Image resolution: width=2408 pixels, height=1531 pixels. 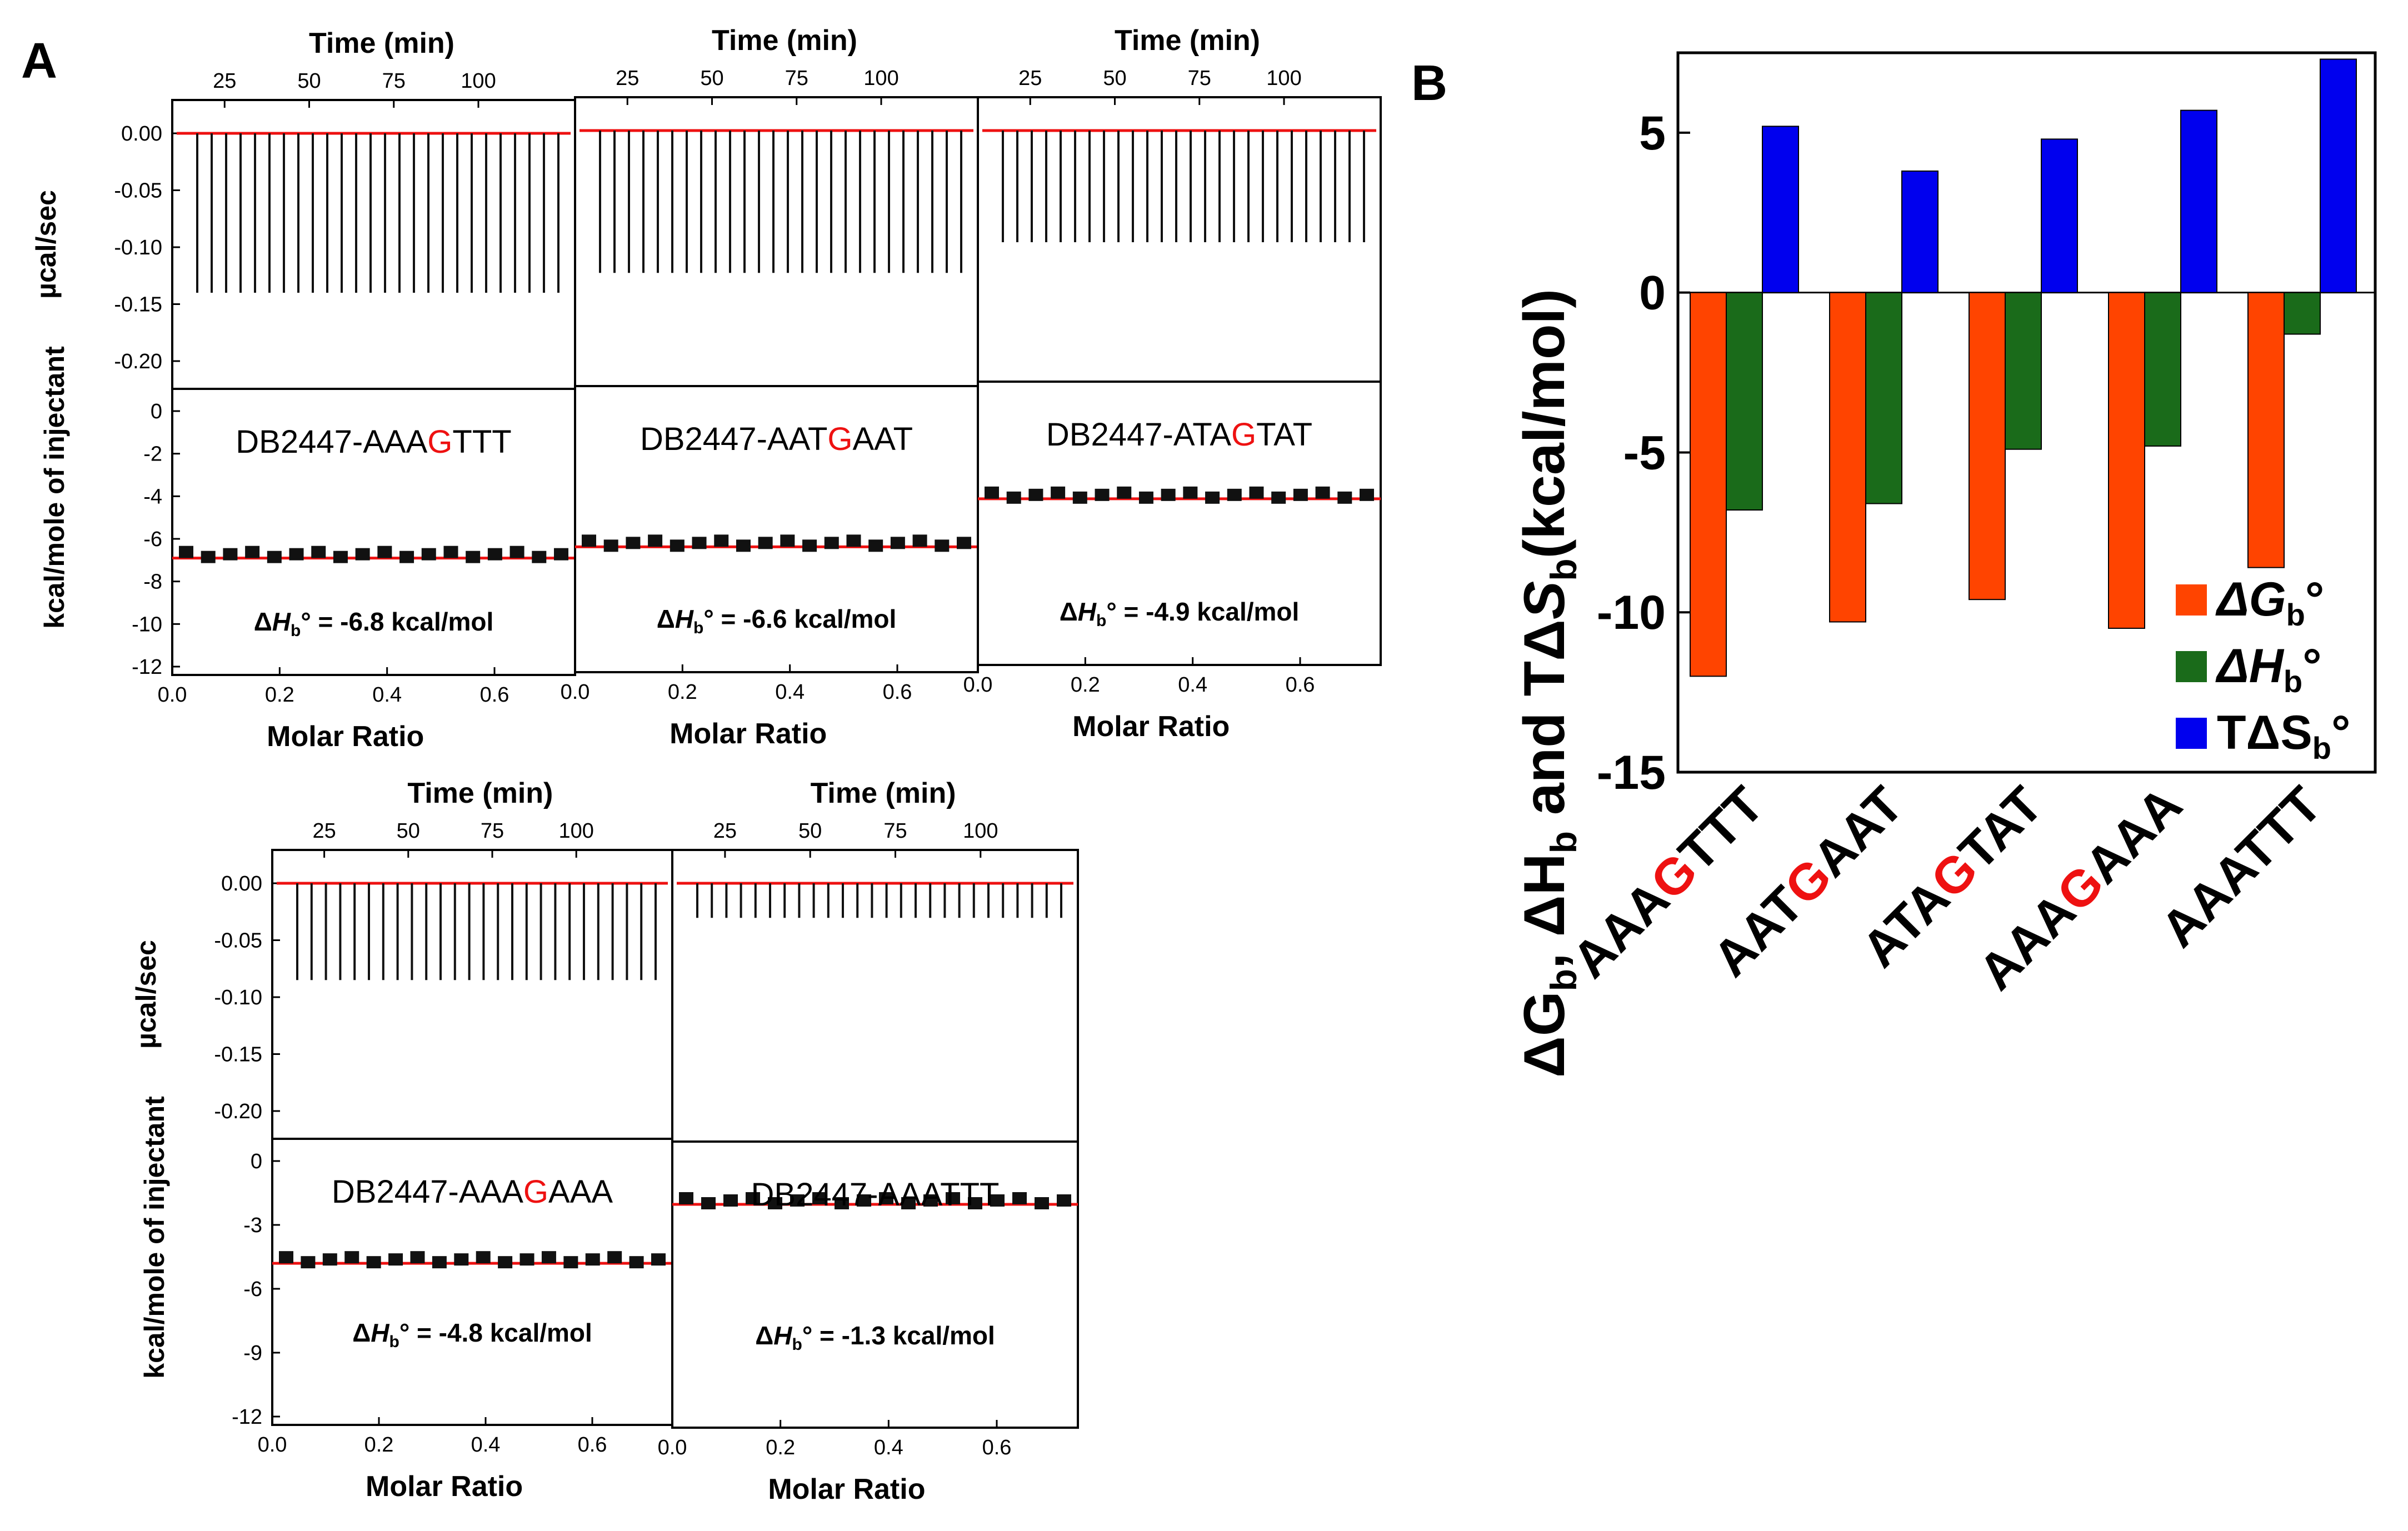 I want to click on raw-tick-label: -0.20, so click(x=138, y=361).